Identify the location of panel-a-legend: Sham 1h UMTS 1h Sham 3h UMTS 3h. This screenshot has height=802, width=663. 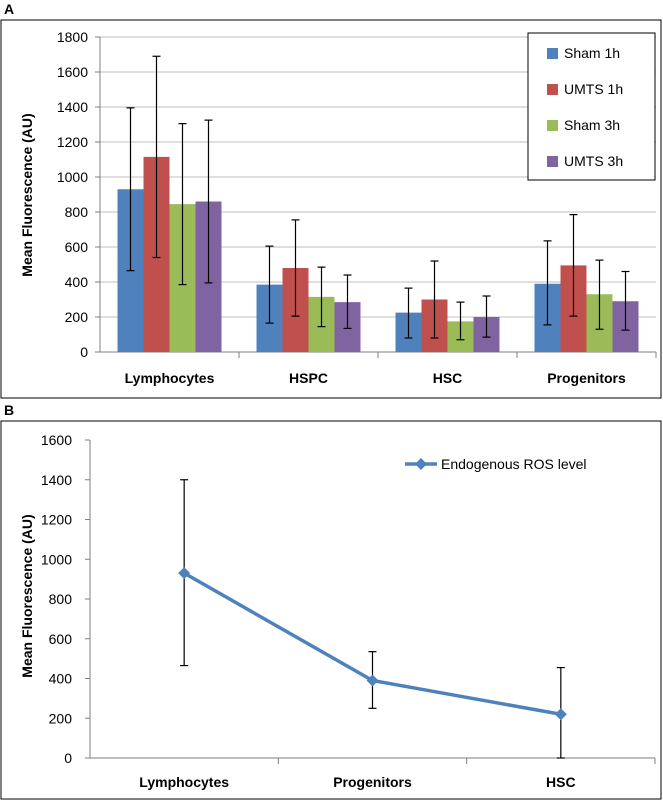
(591, 106).